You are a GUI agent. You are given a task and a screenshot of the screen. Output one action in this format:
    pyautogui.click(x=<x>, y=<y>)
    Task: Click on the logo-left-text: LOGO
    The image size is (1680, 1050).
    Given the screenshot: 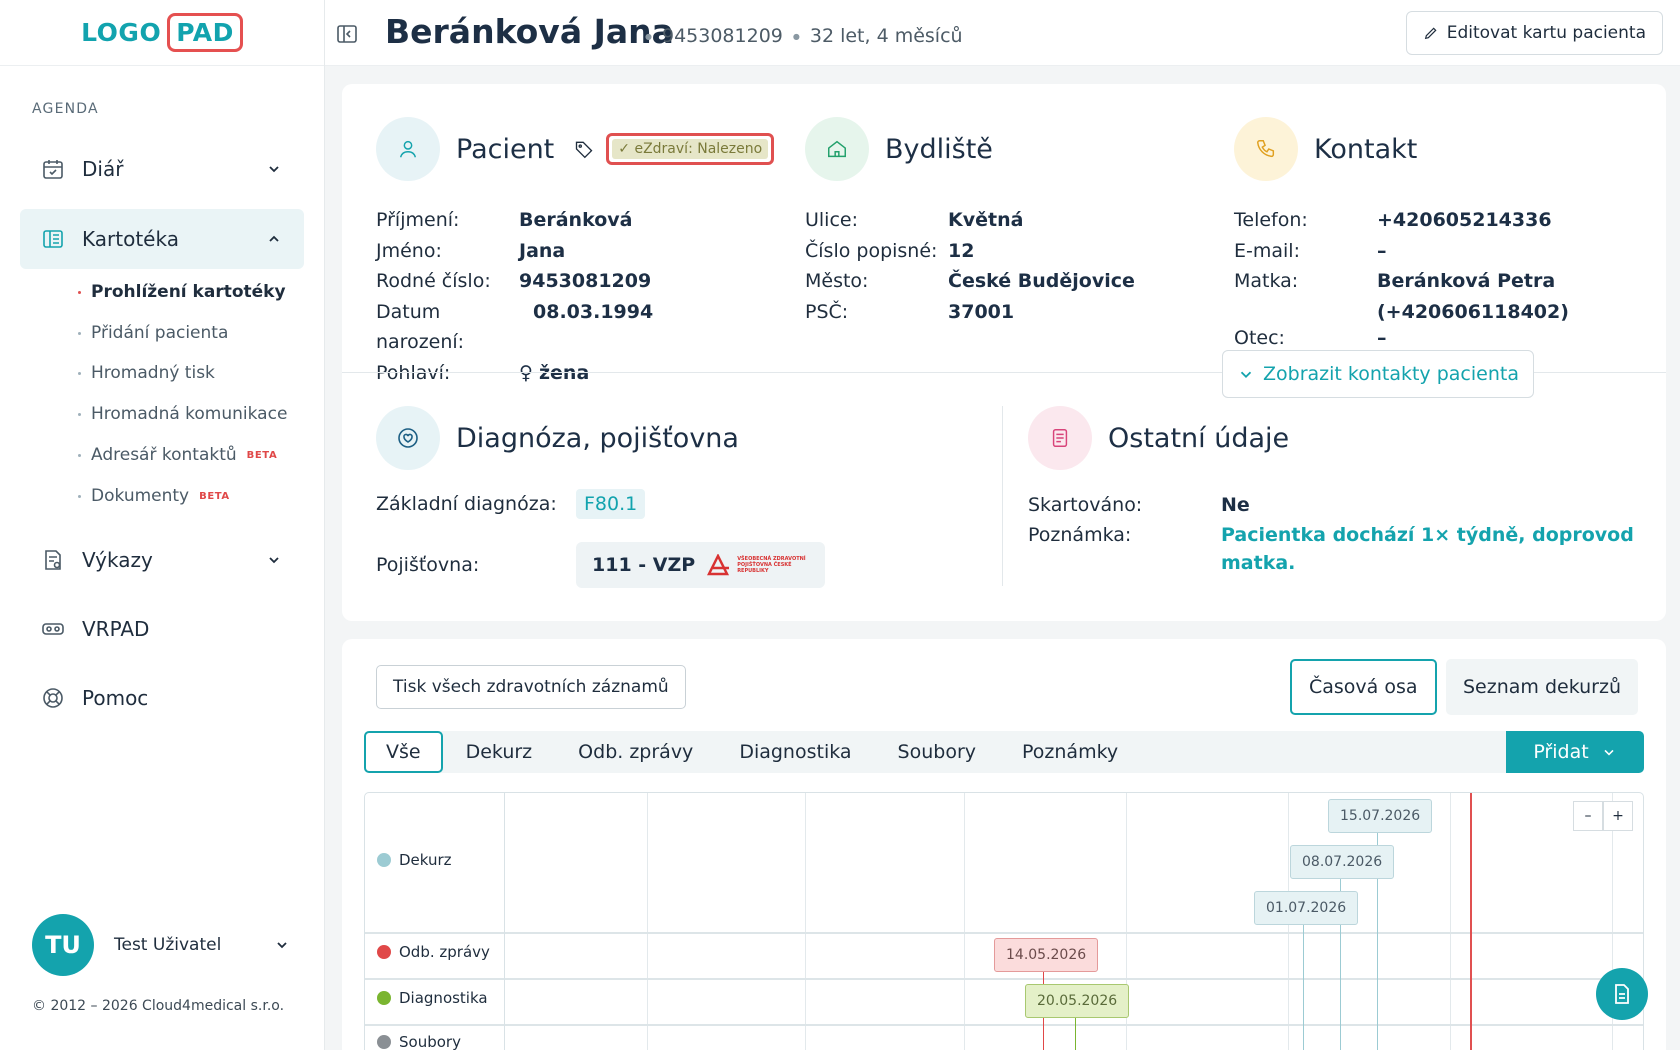 What is the action you would take?
    pyautogui.click(x=121, y=32)
    